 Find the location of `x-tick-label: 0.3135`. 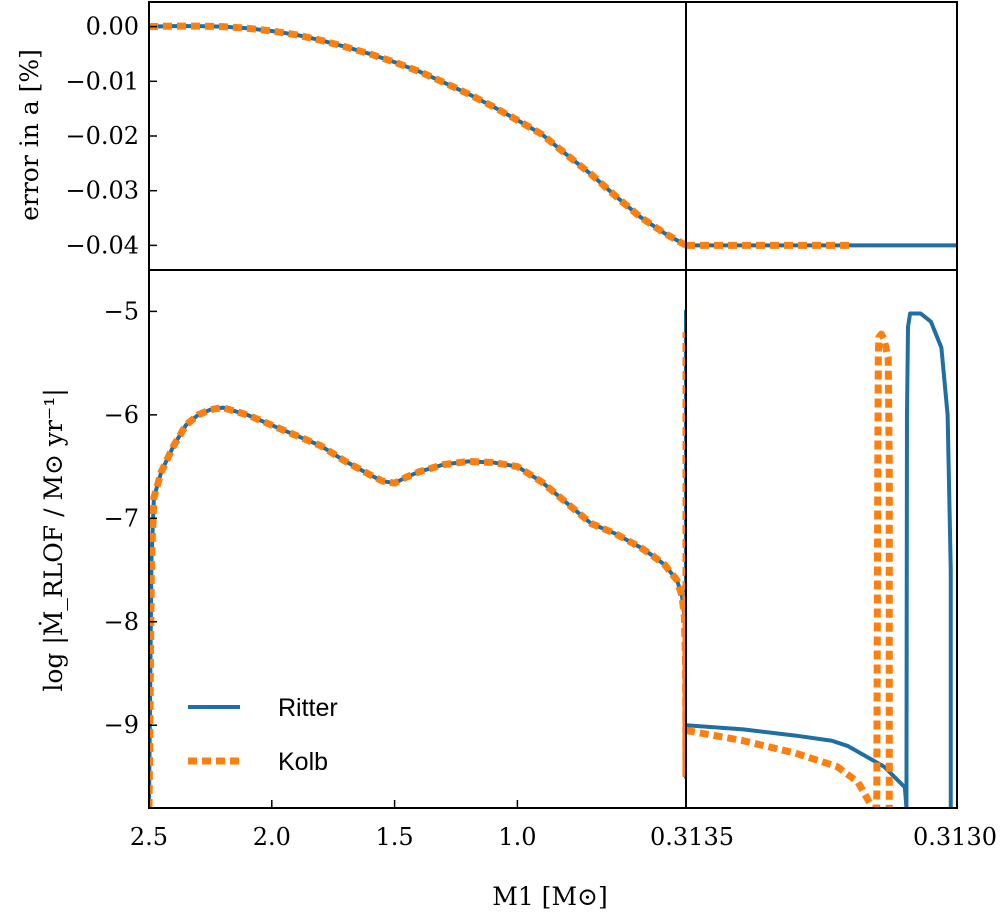

x-tick-label: 0.3135 is located at coordinates (692, 837).